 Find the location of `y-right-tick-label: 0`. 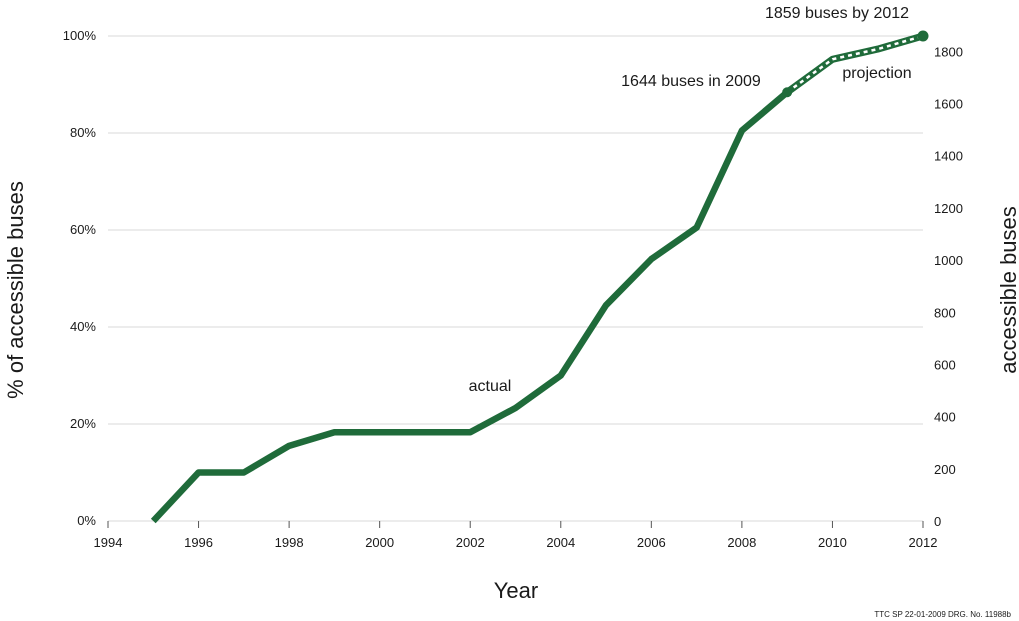

y-right-tick-label: 0 is located at coordinates (937, 521).